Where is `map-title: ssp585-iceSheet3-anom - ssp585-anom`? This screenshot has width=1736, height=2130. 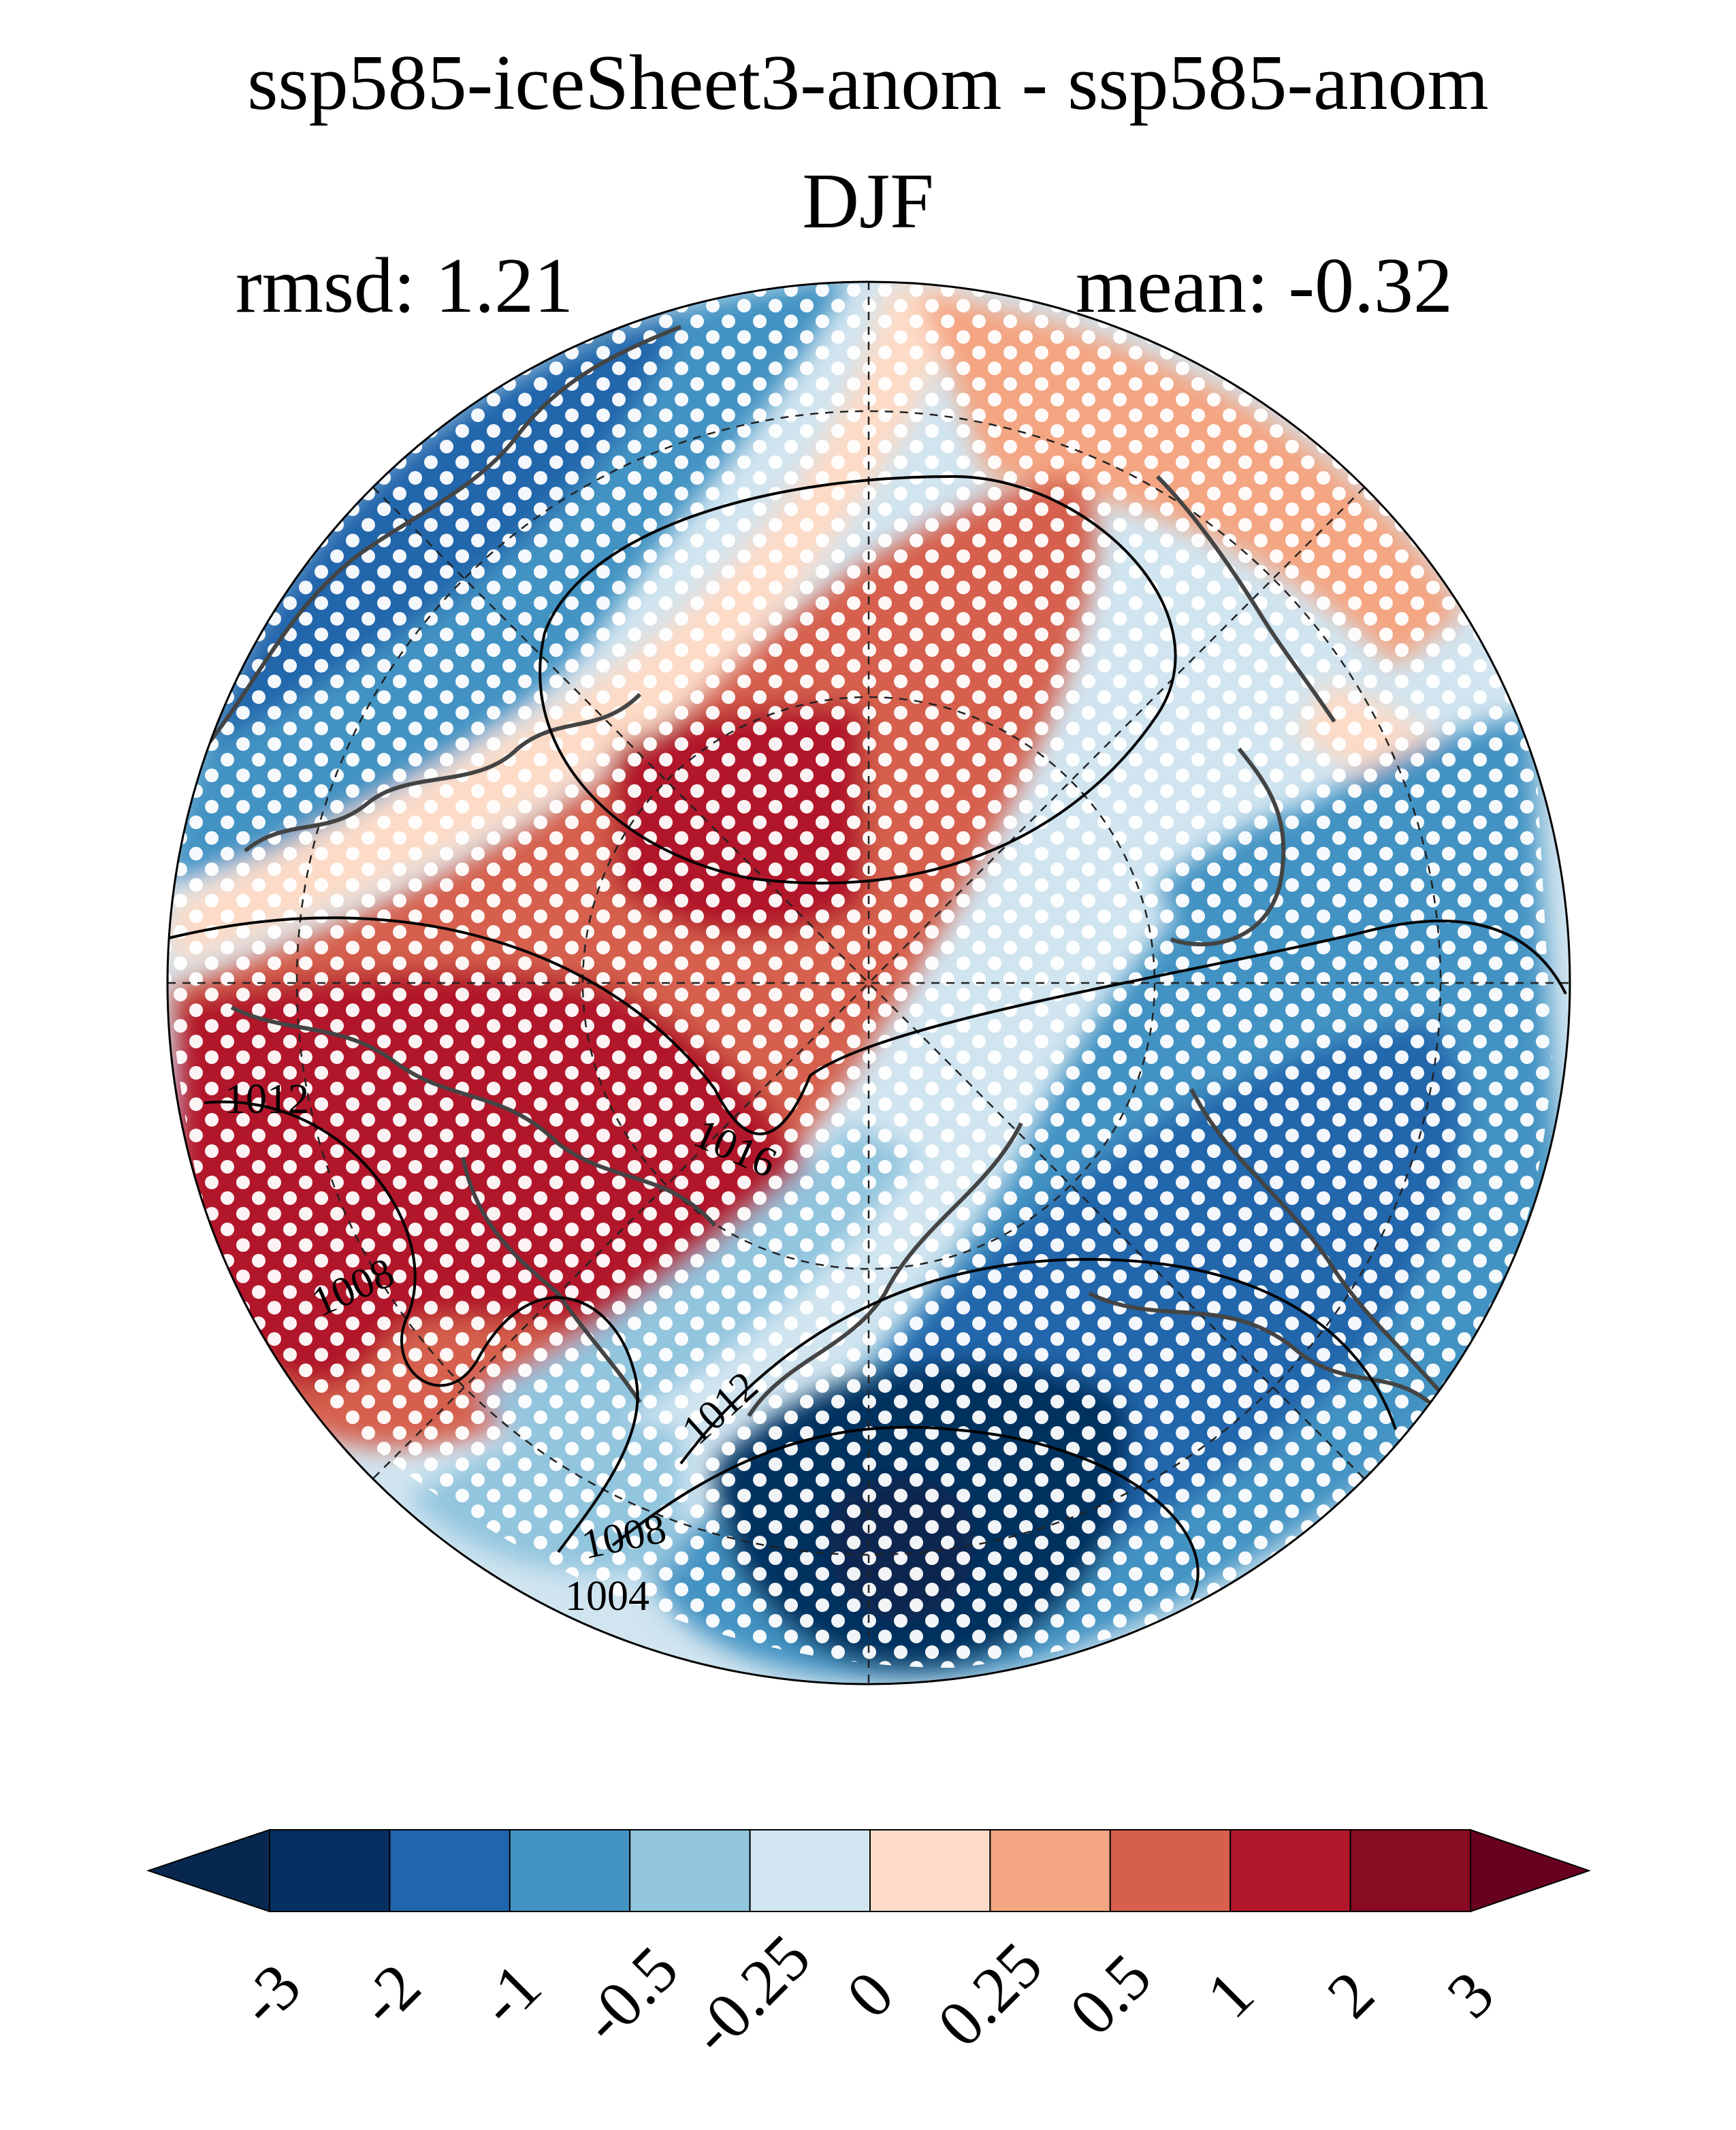 map-title: ssp585-iceSheet3-anom - ssp585-anom is located at coordinates (868, 83).